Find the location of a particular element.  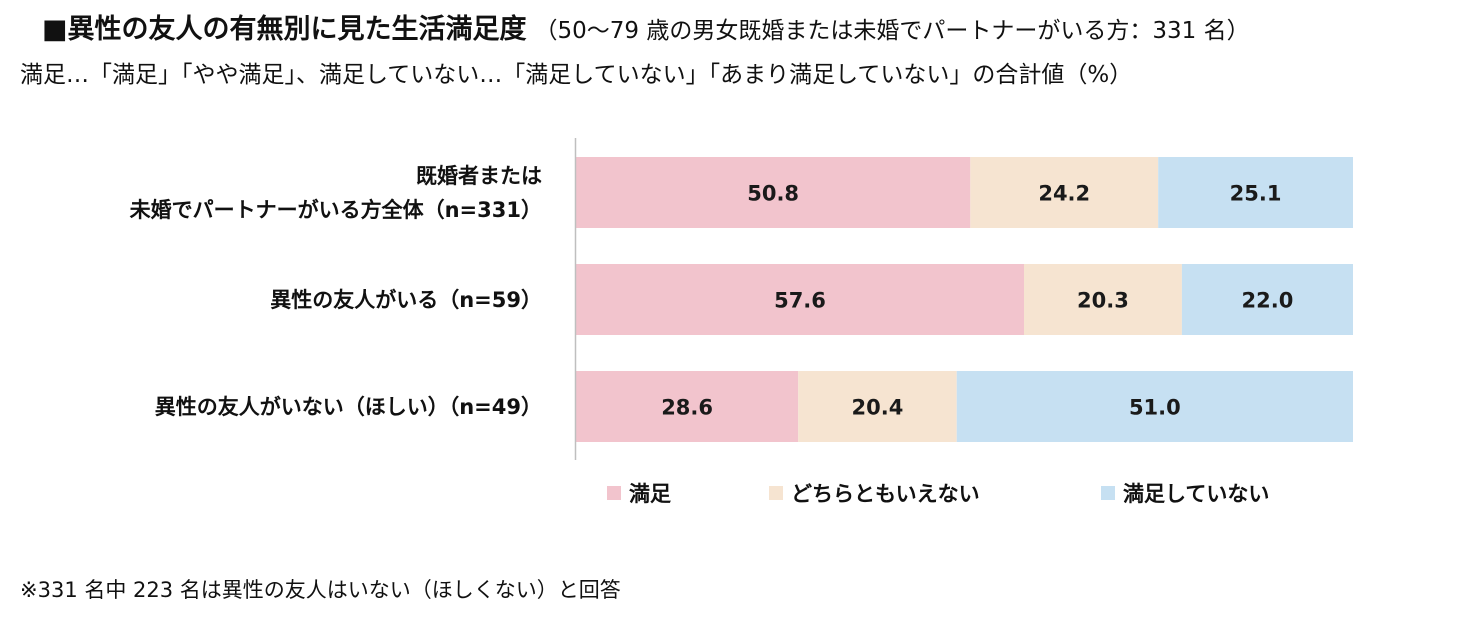

category-label: 異性の友人がいる（n=59） is located at coordinates (406, 300).